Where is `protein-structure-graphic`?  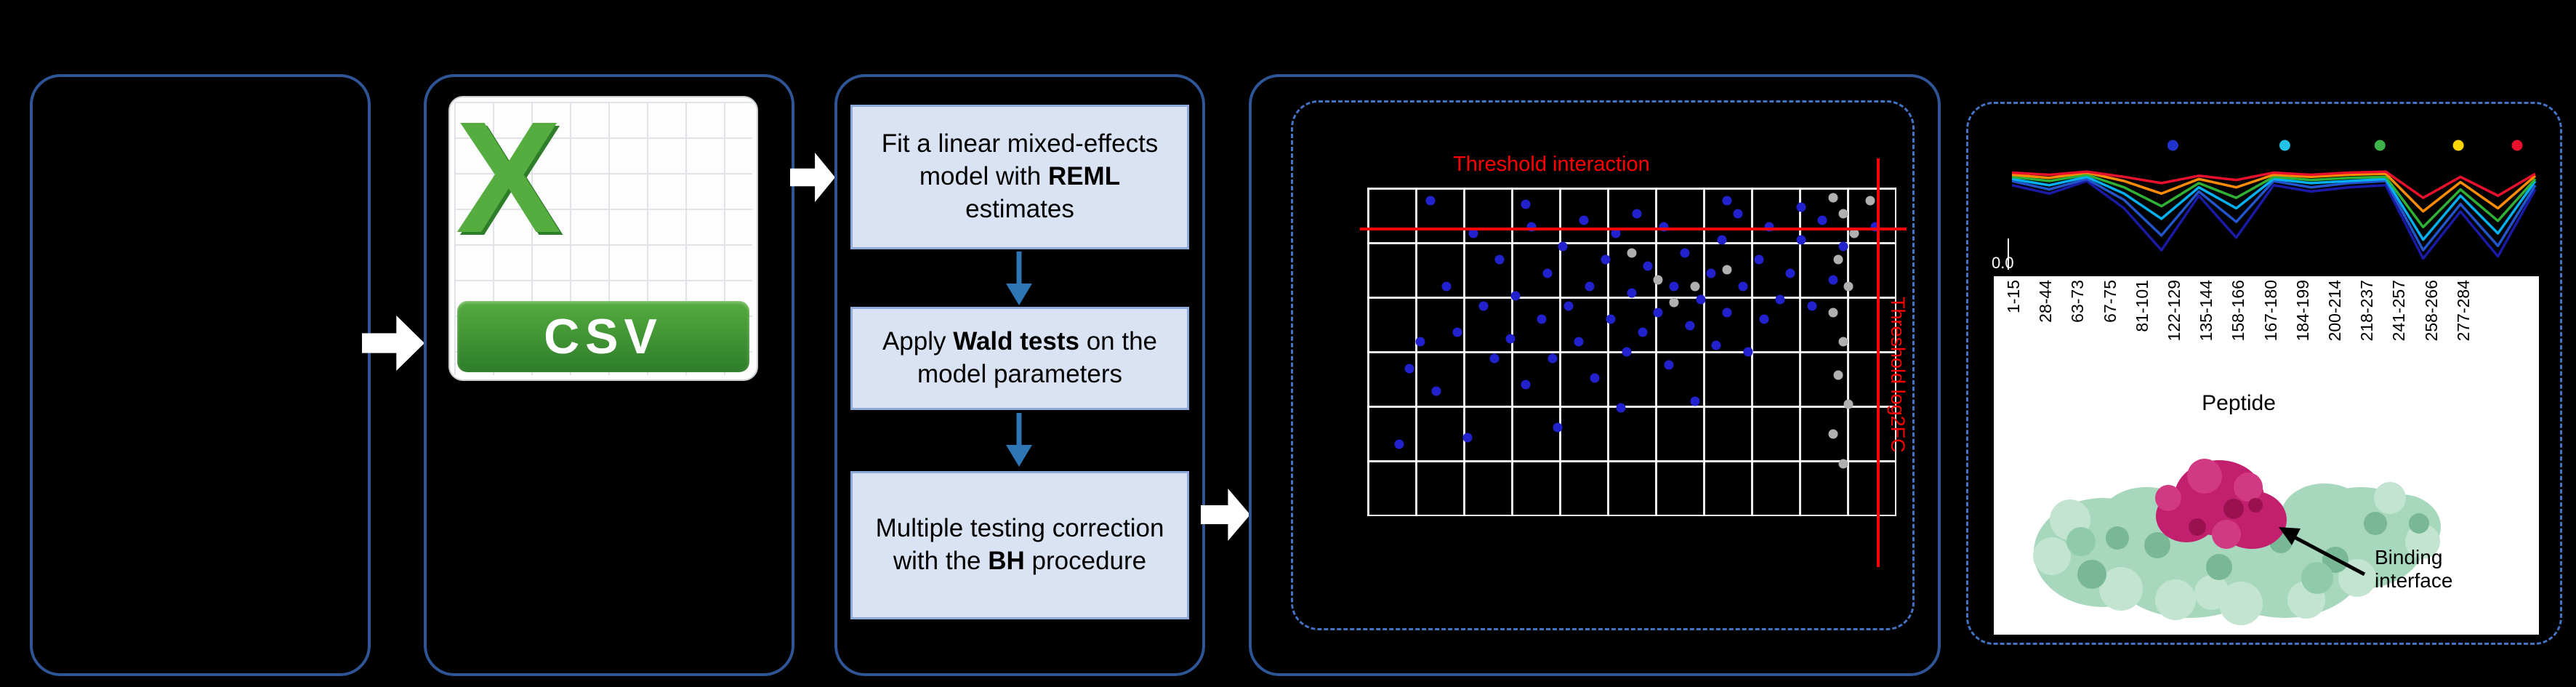 protein-structure-graphic is located at coordinates (2237, 542).